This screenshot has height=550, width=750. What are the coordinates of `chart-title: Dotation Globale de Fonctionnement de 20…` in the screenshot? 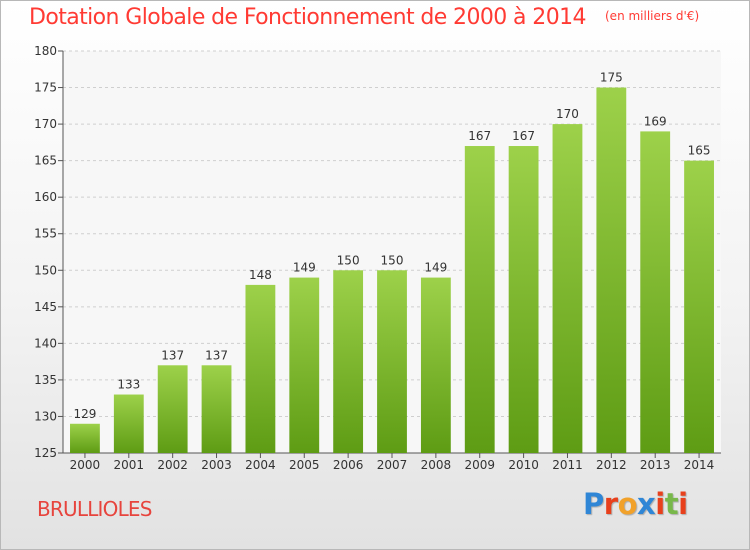 It's located at (308, 17).